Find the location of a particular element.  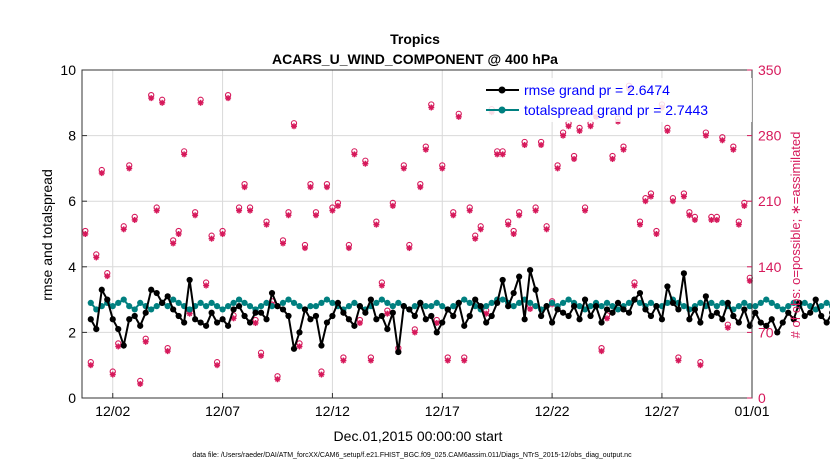

legend-rmse-marker is located at coordinates (502, 90).